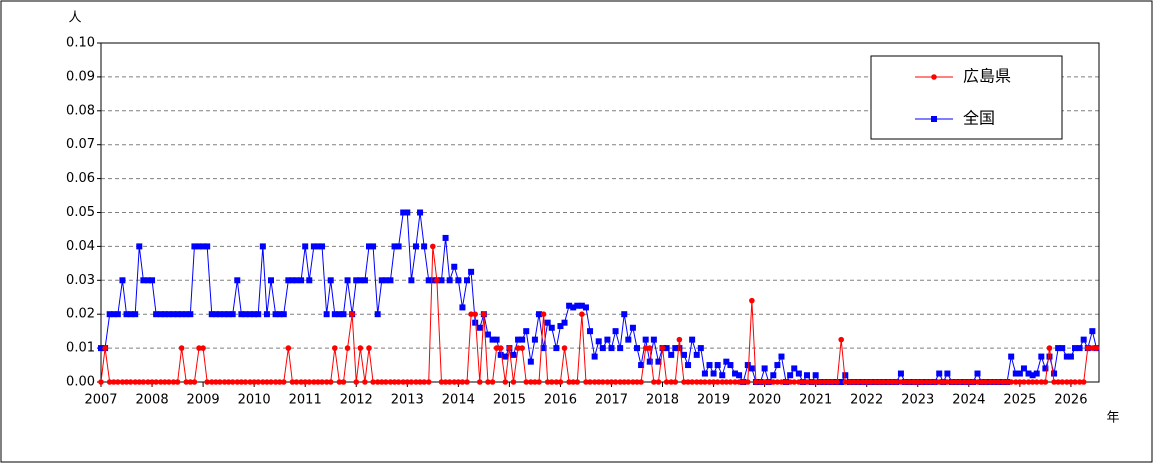  What do you see at coordinates (1112, 418) in the screenshot?
I see `x-axis-label: 年` at bounding box center [1112, 418].